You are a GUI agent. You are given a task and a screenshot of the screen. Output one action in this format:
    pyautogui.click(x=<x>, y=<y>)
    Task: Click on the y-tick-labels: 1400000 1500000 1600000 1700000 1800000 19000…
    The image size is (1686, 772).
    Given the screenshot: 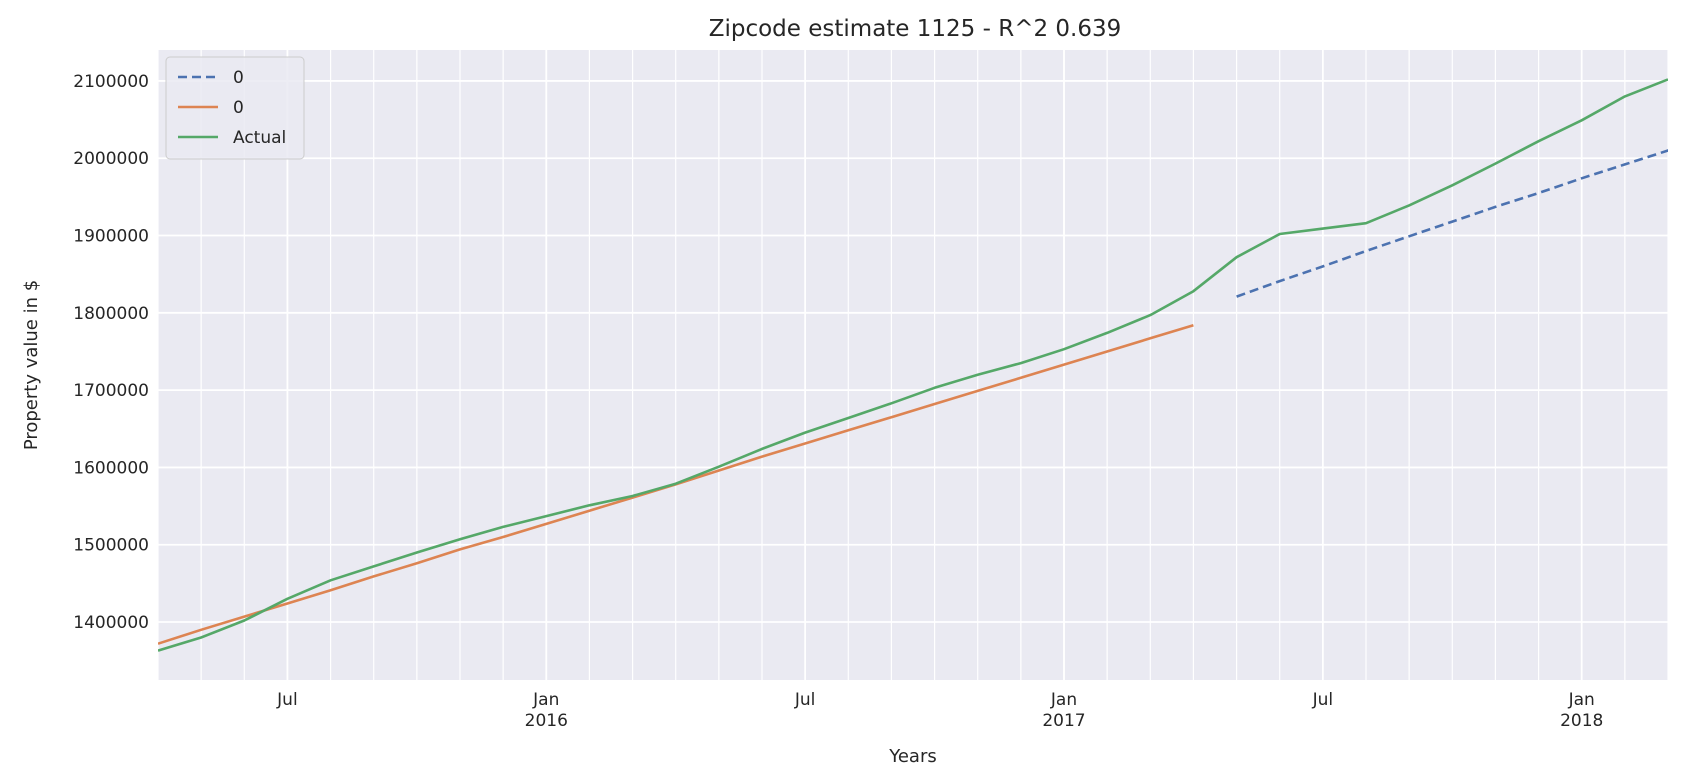 What is the action you would take?
    pyautogui.click(x=111, y=352)
    